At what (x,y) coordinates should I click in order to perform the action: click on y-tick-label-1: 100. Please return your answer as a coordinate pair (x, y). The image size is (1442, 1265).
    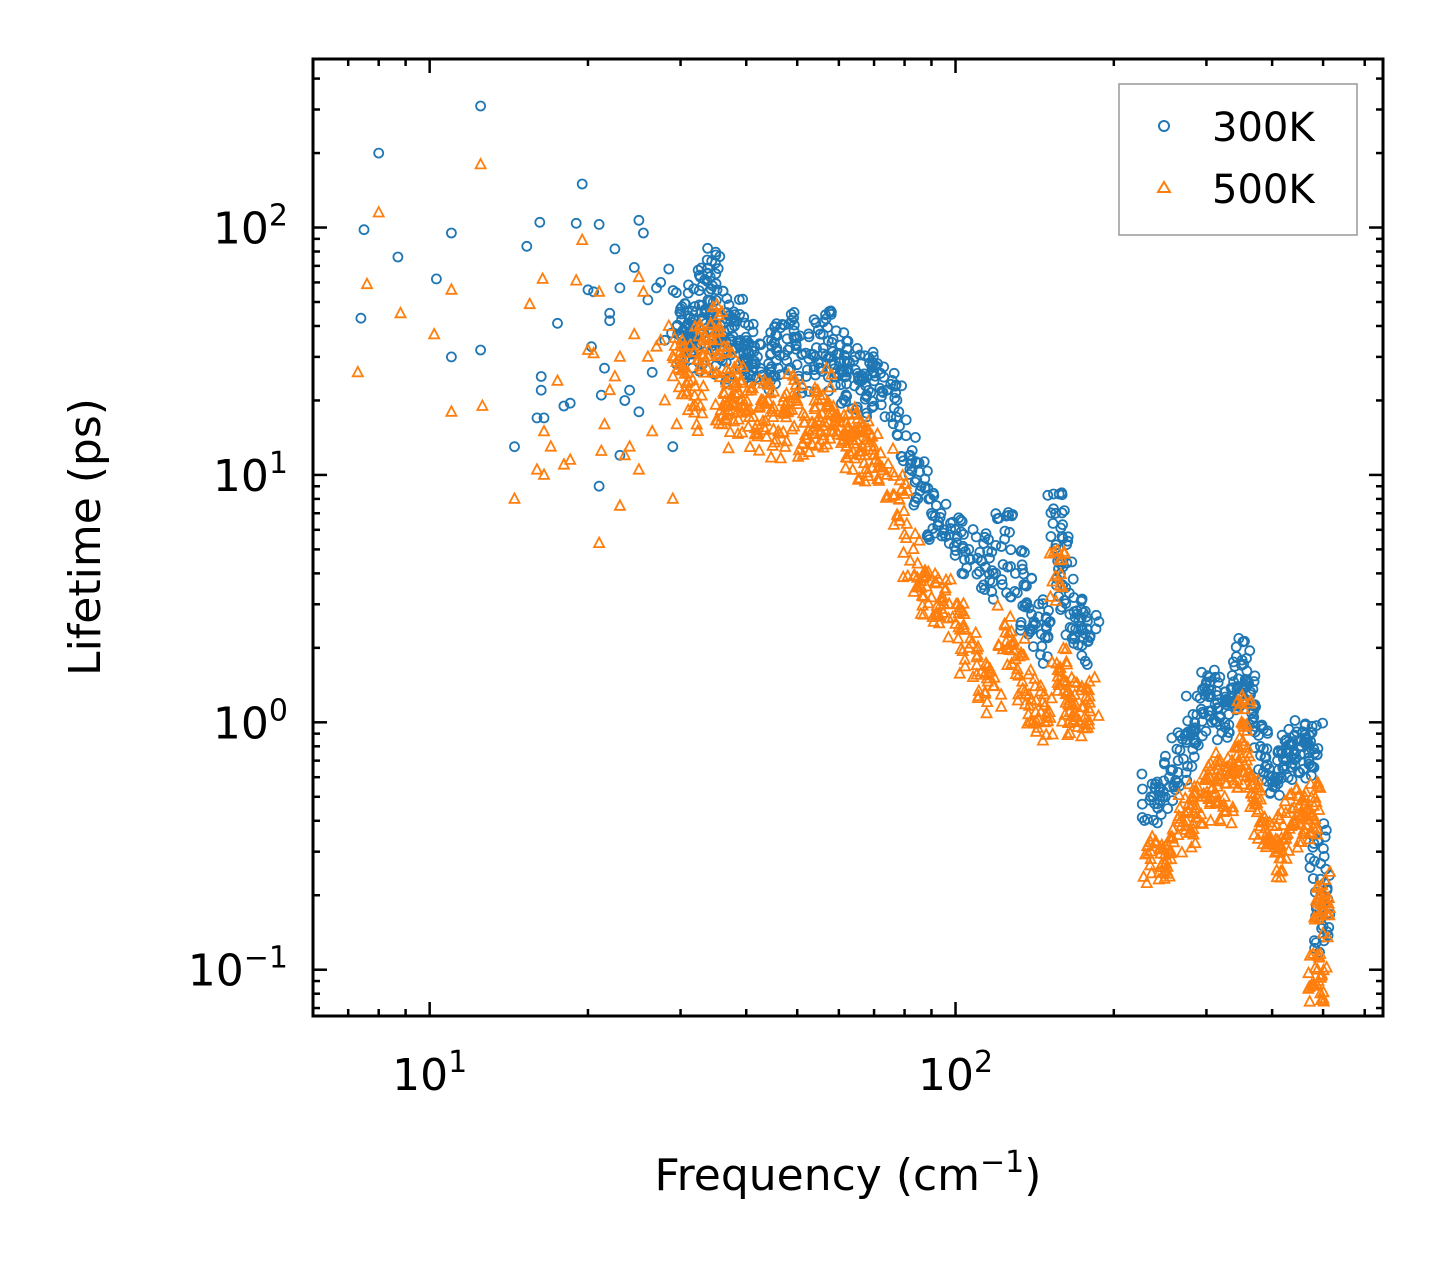
    Looking at the image, I should click on (250, 721).